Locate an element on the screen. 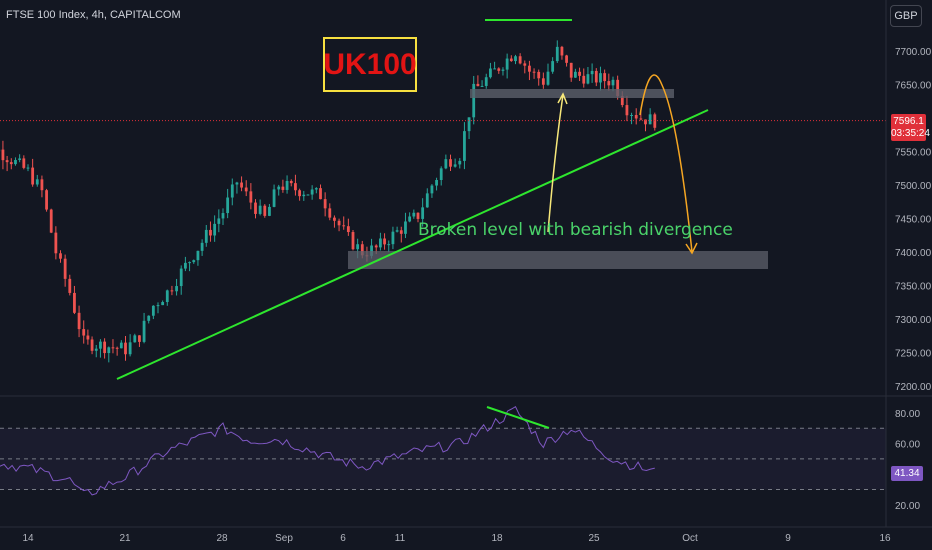 The width and height of the screenshot is (932, 550). currency-button: GBP is located at coordinates (906, 16).